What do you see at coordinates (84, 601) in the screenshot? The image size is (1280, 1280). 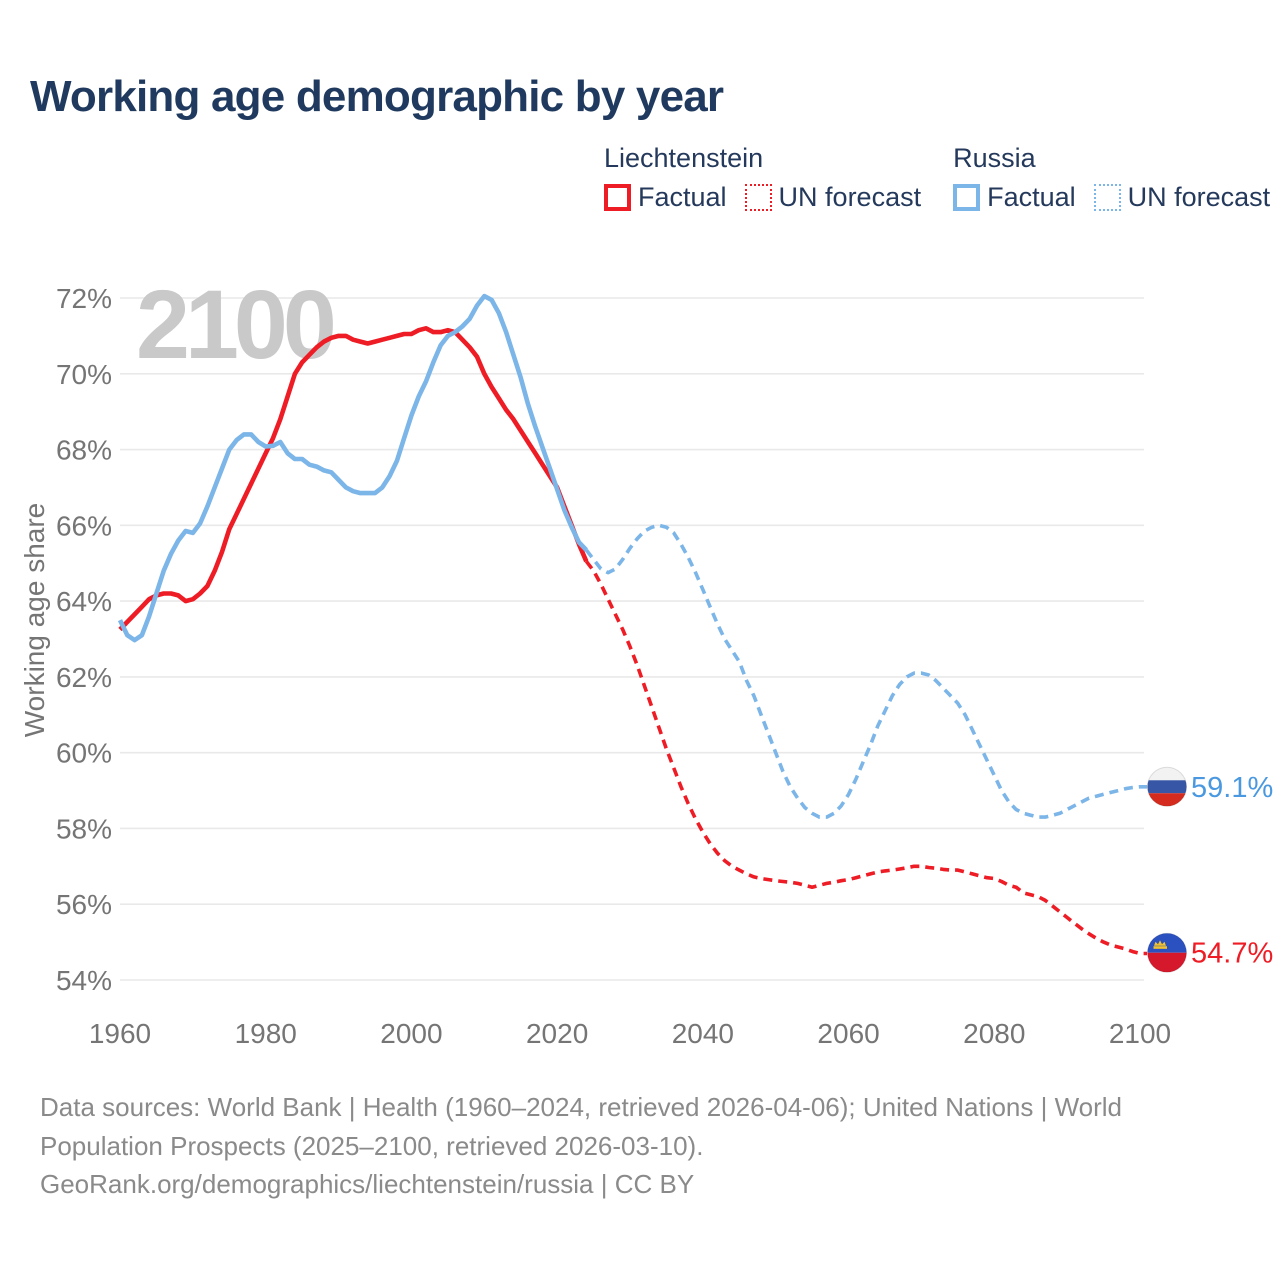 I see `y-tick-label: 64%` at bounding box center [84, 601].